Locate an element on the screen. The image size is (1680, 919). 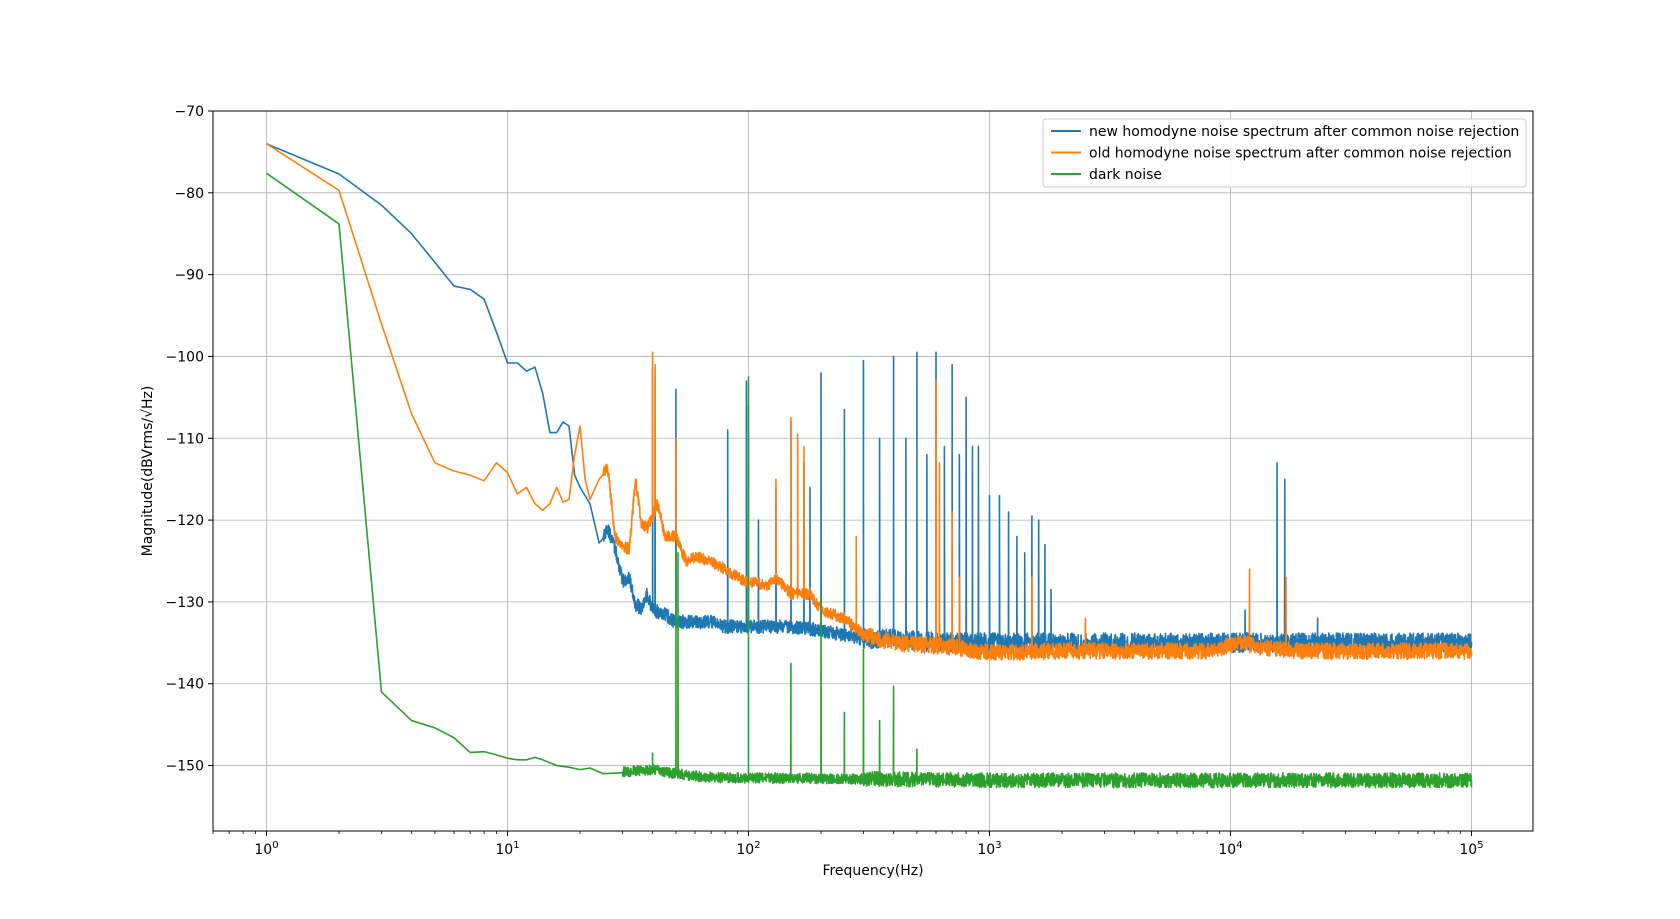
x-tick-label: 100 is located at coordinates (266, 849).